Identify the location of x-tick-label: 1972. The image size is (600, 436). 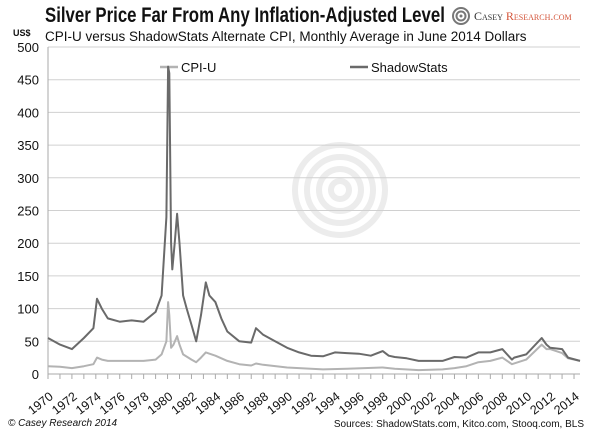
(64, 403).